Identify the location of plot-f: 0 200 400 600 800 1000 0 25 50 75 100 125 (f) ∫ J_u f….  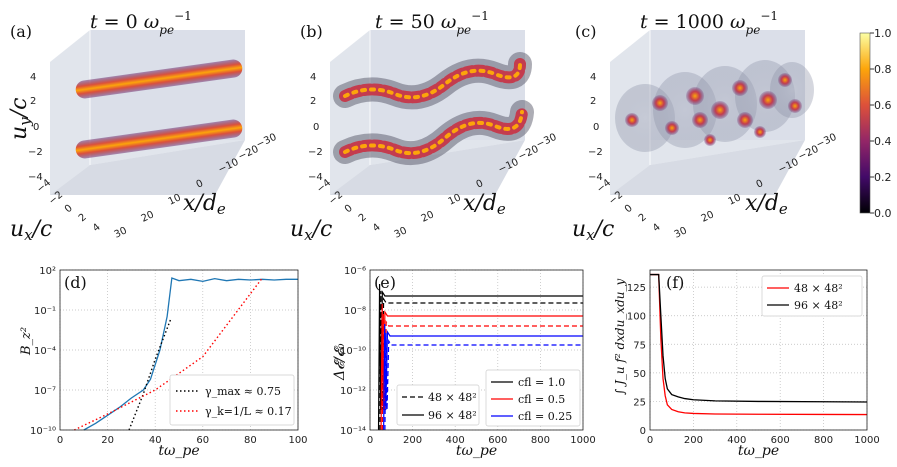
(746, 364).